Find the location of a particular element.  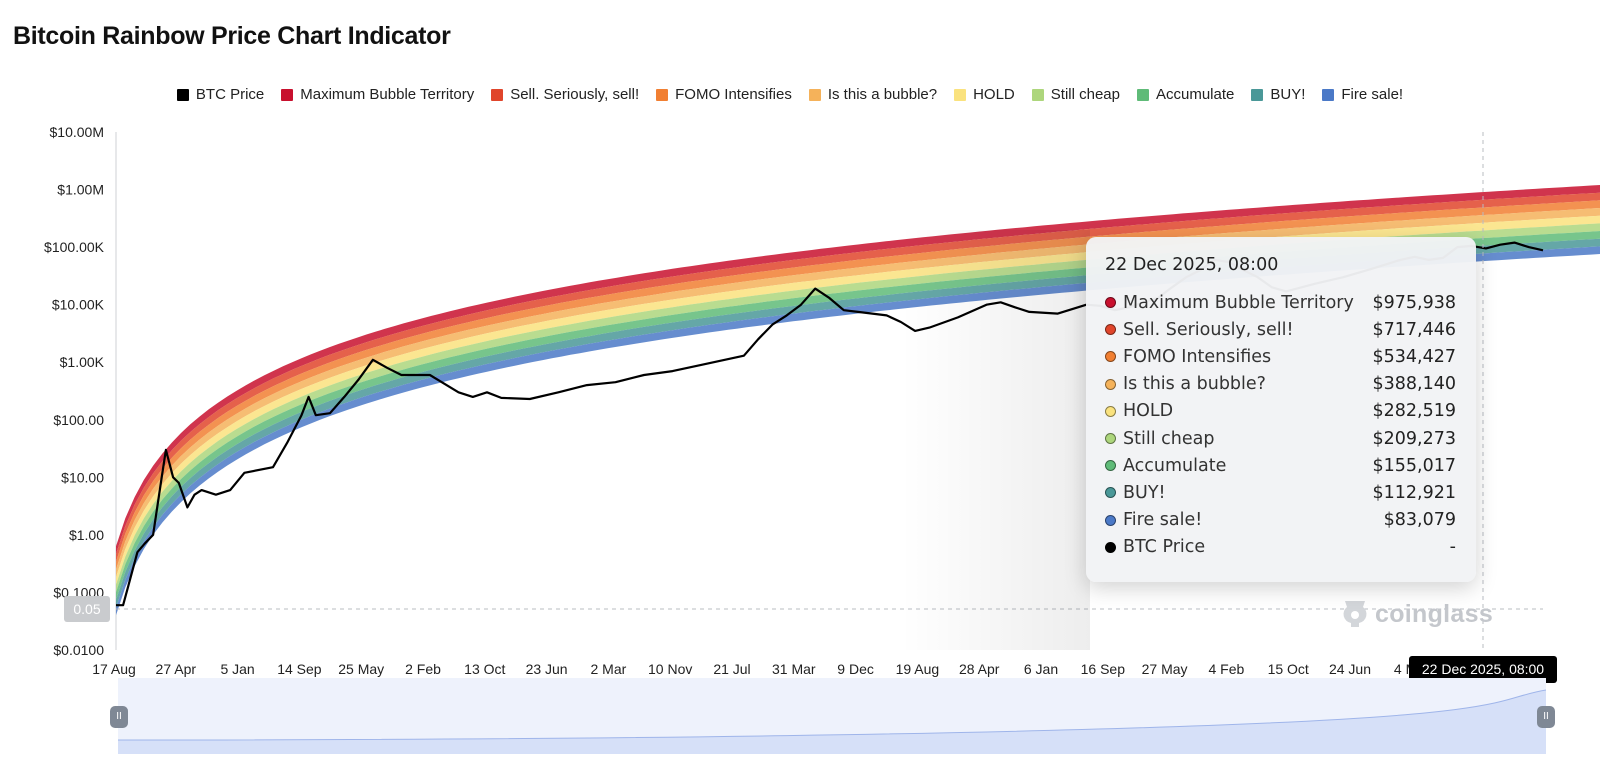

tooltip-label: Maximum Bubble Territory is located at coordinates (1238, 302).